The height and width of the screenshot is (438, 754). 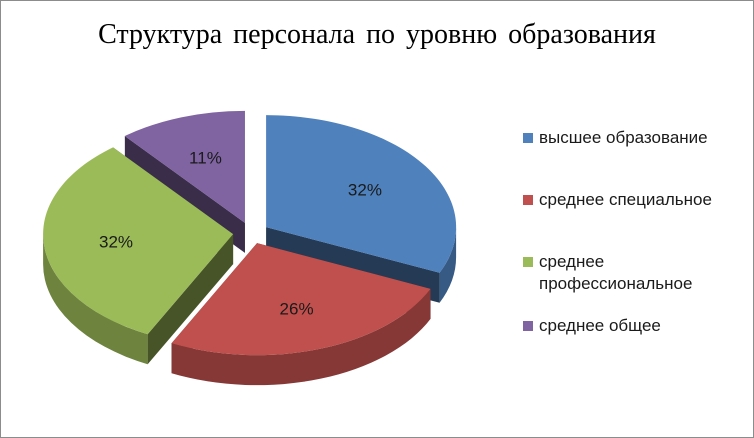 I want to click on legend-label-professional: среднее профессиональное, so click(x=616, y=272).